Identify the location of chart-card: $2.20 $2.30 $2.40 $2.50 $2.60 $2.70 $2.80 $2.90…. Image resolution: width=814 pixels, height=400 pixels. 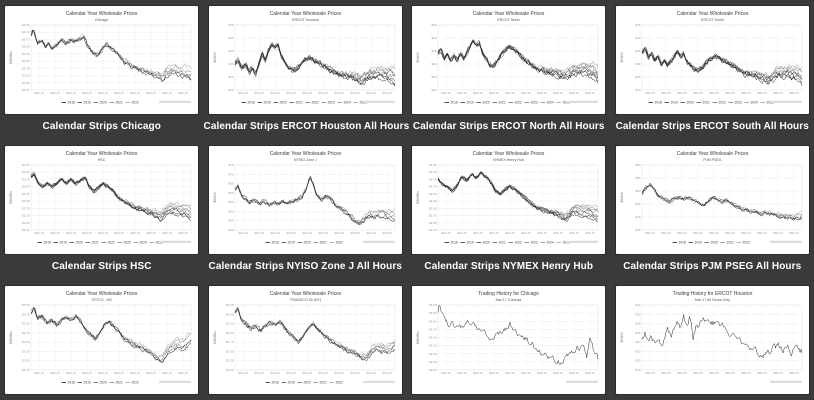
(509, 340).